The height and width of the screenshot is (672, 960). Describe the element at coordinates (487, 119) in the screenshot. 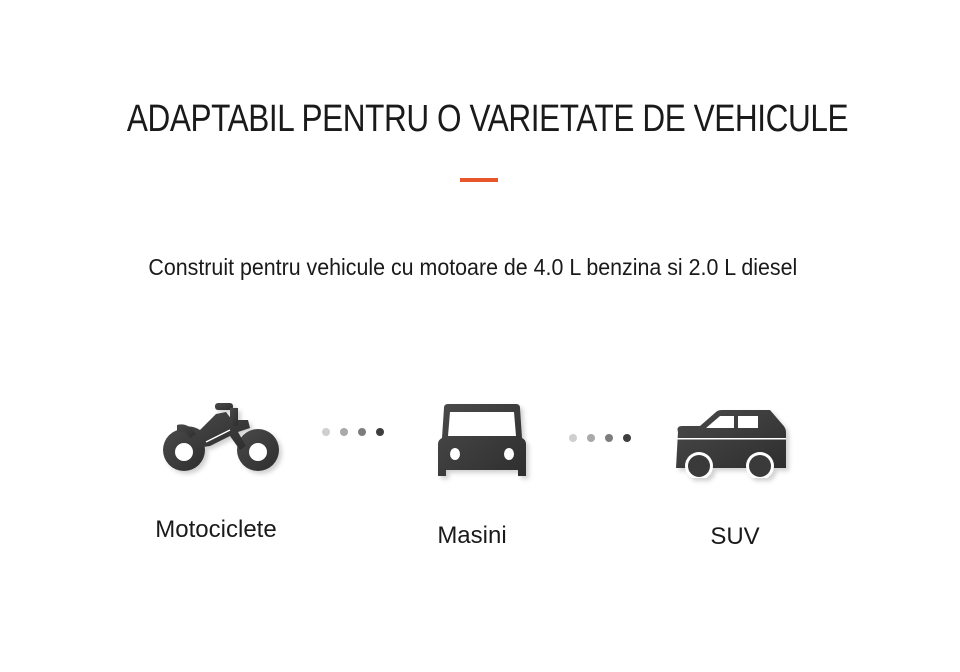

I see `page-title: ADAPTABIL PENTRU O VARIETATE DE VEHICULE` at that location.